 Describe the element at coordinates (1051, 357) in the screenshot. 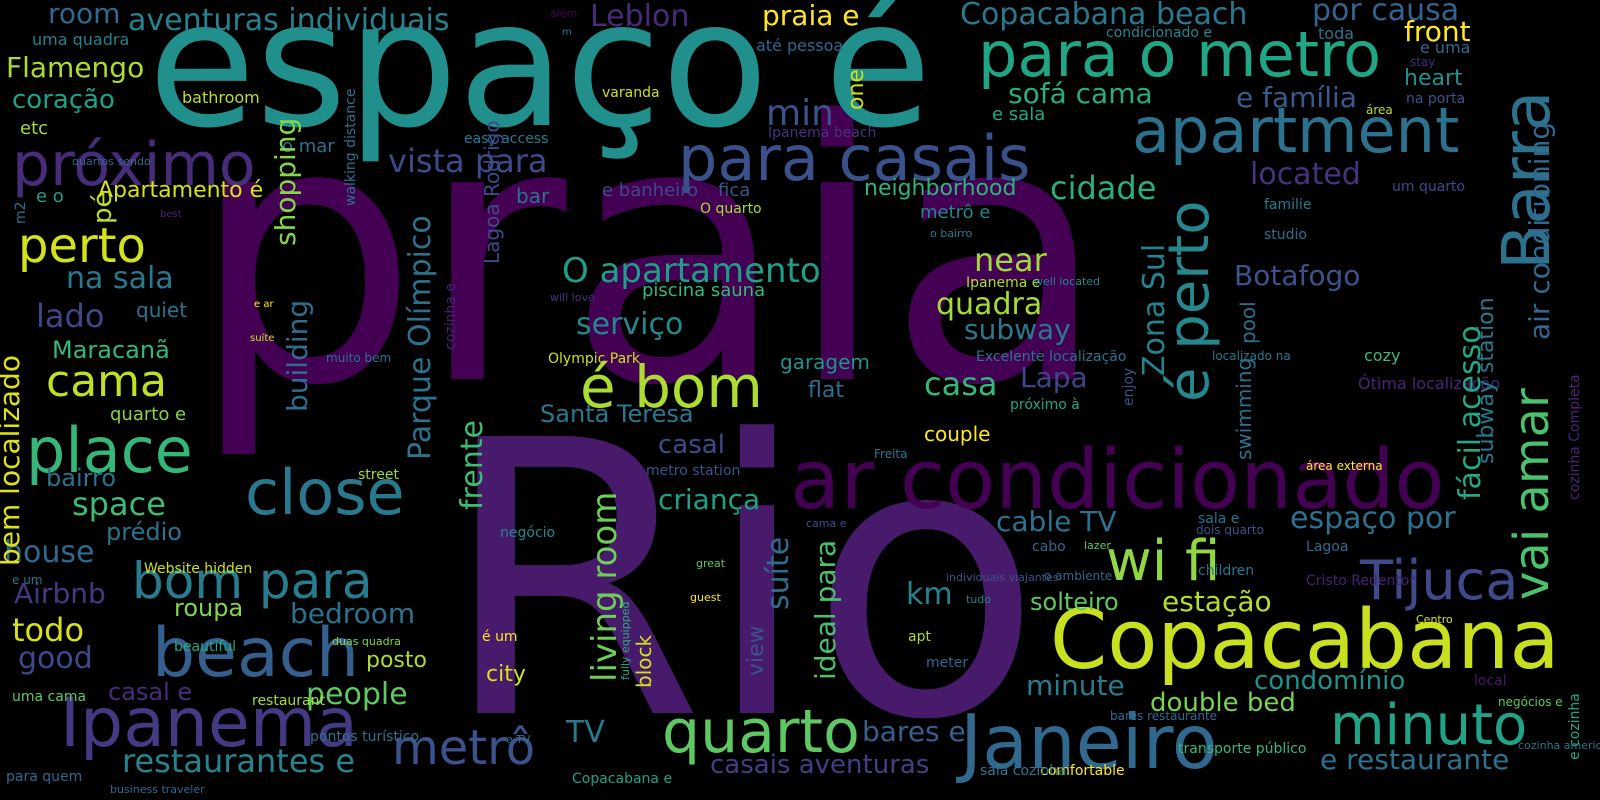

I see `word: Excelente localização` at that location.